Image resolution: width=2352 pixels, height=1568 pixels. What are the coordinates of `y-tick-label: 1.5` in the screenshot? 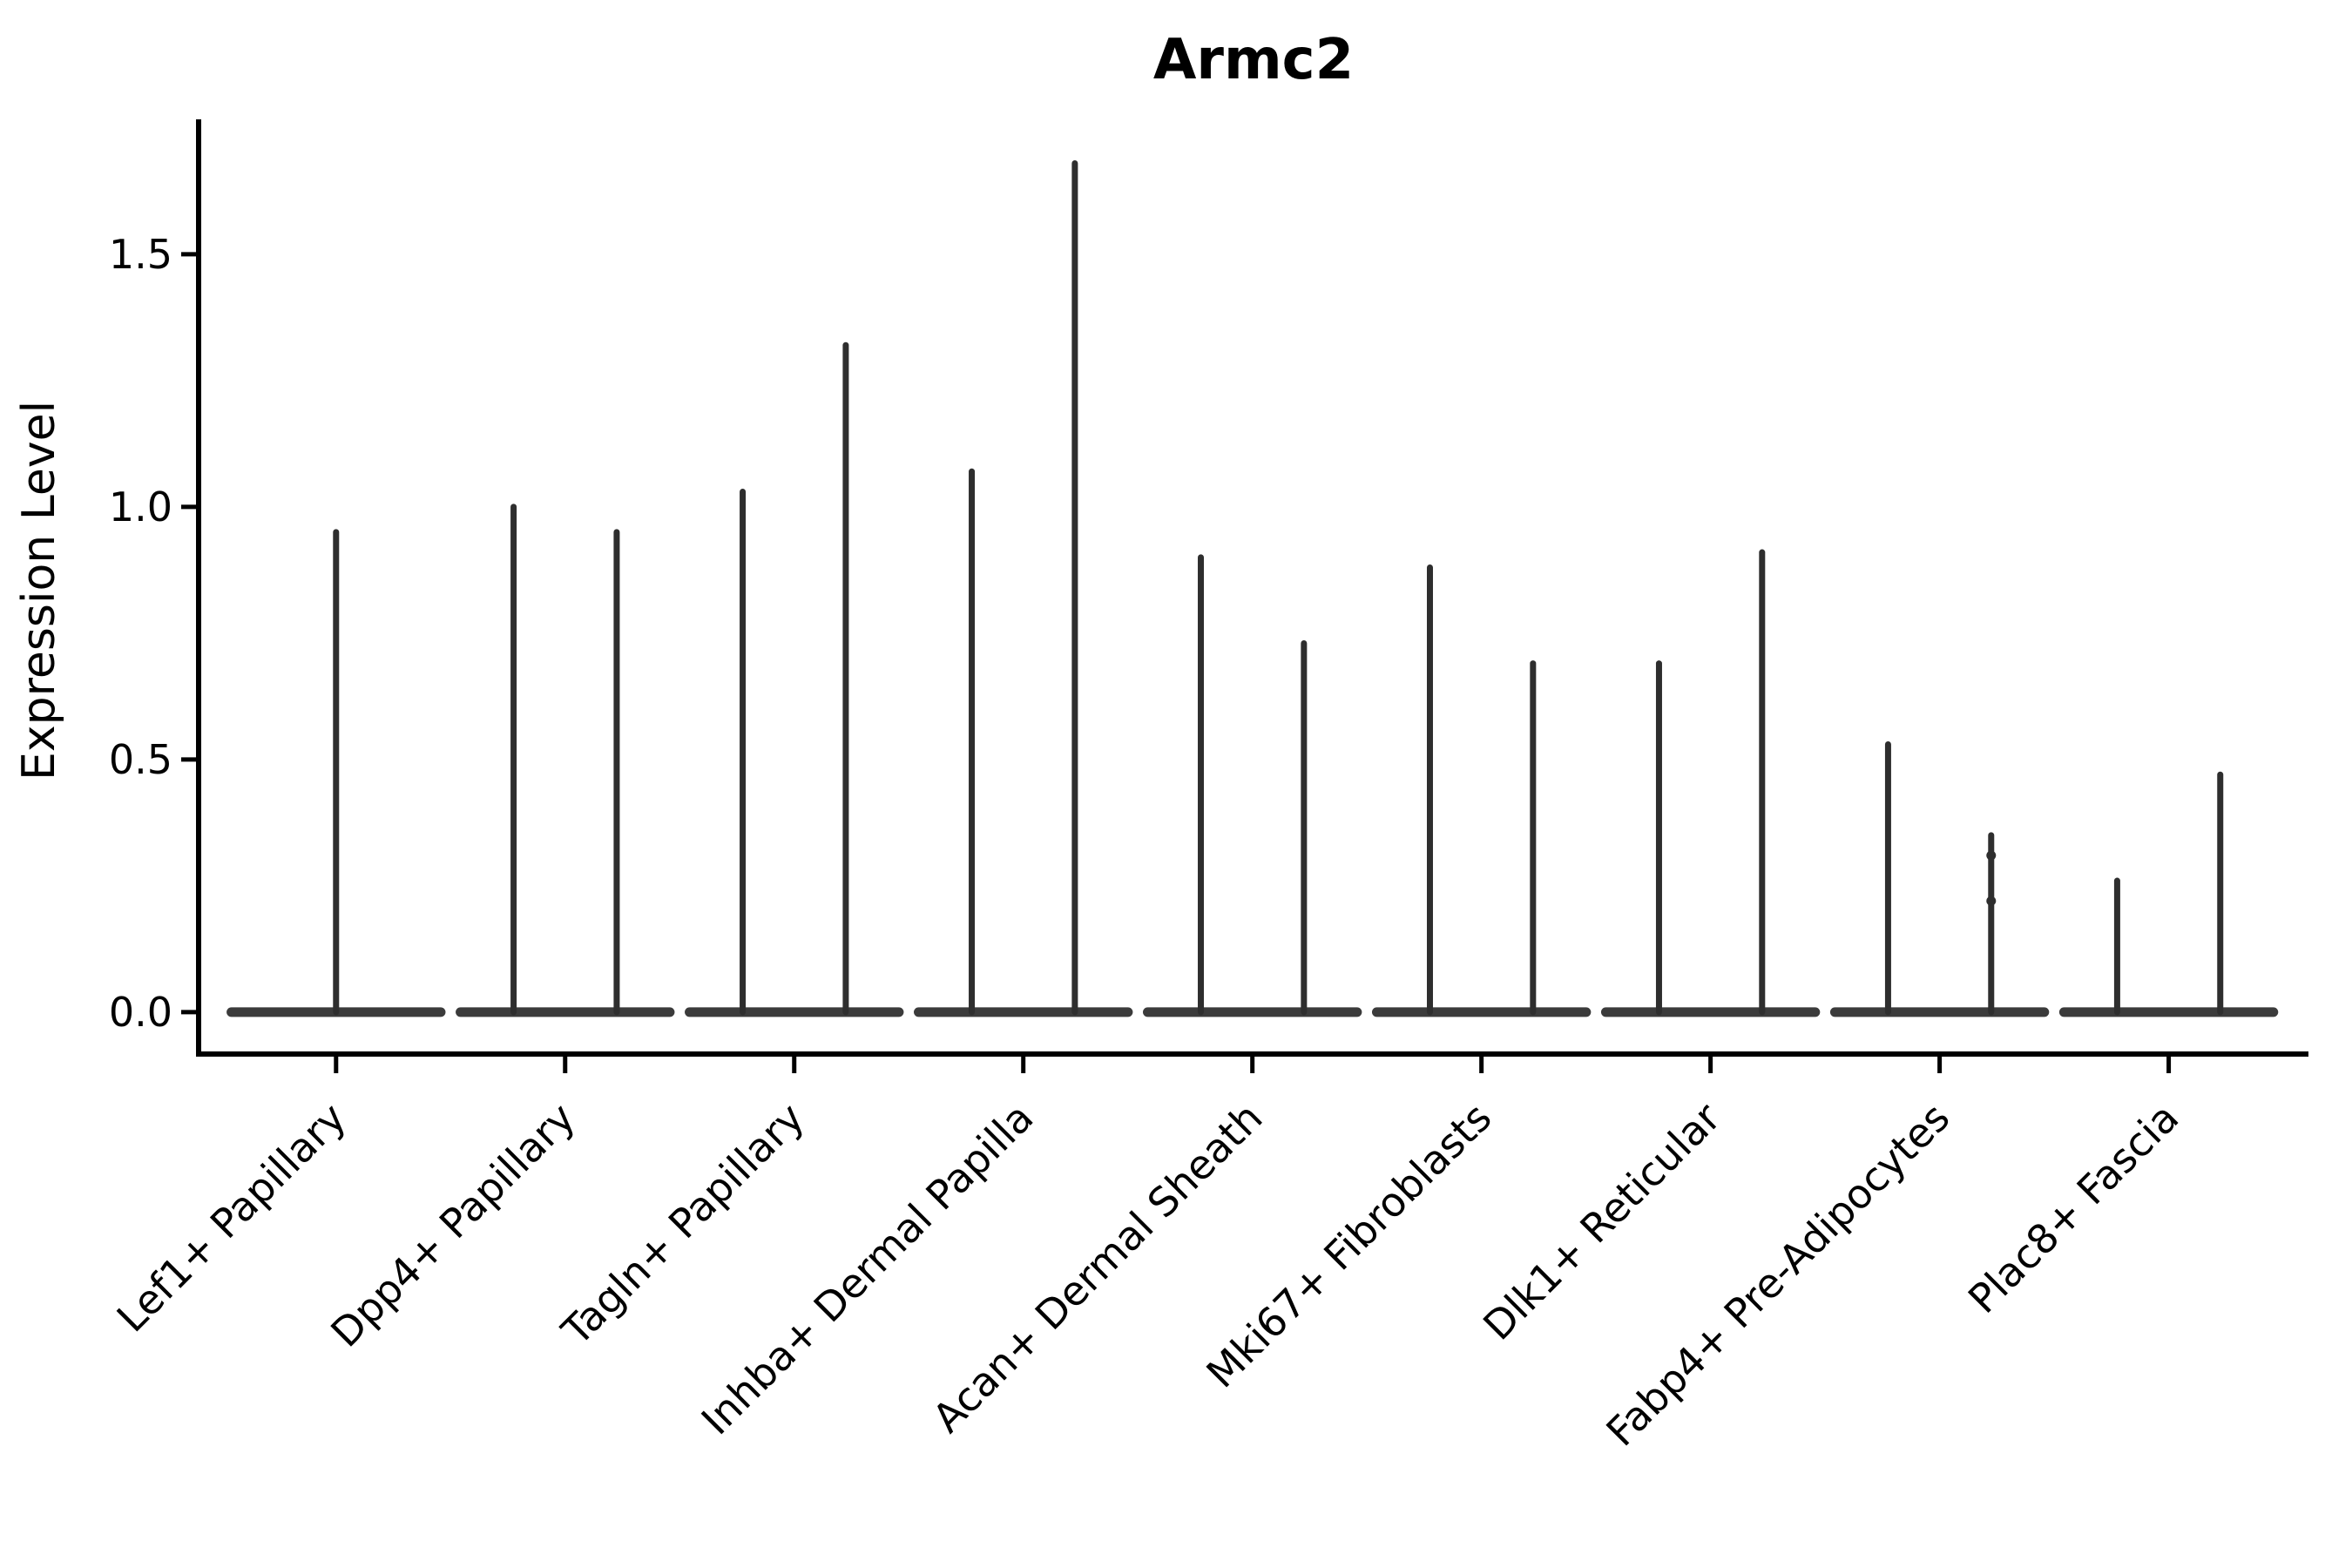 It's located at (140, 255).